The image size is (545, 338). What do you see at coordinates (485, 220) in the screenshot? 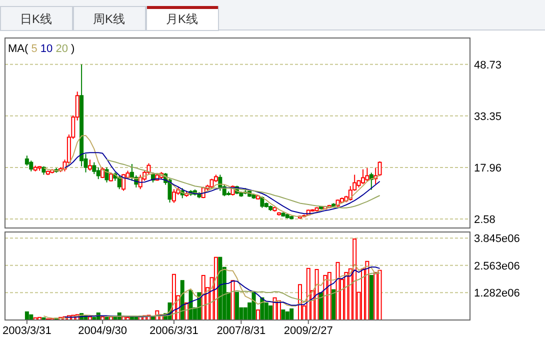
I see `y-tick-label: 2.58` at bounding box center [485, 220].